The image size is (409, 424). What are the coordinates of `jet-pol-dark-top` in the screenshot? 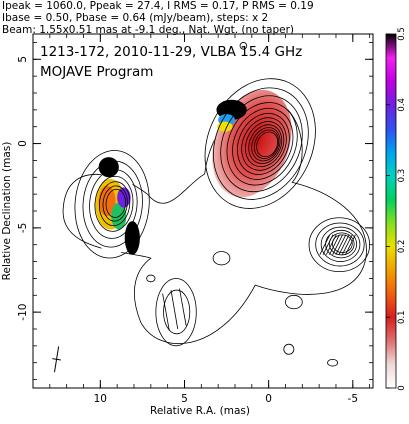 It's located at (108, 167).